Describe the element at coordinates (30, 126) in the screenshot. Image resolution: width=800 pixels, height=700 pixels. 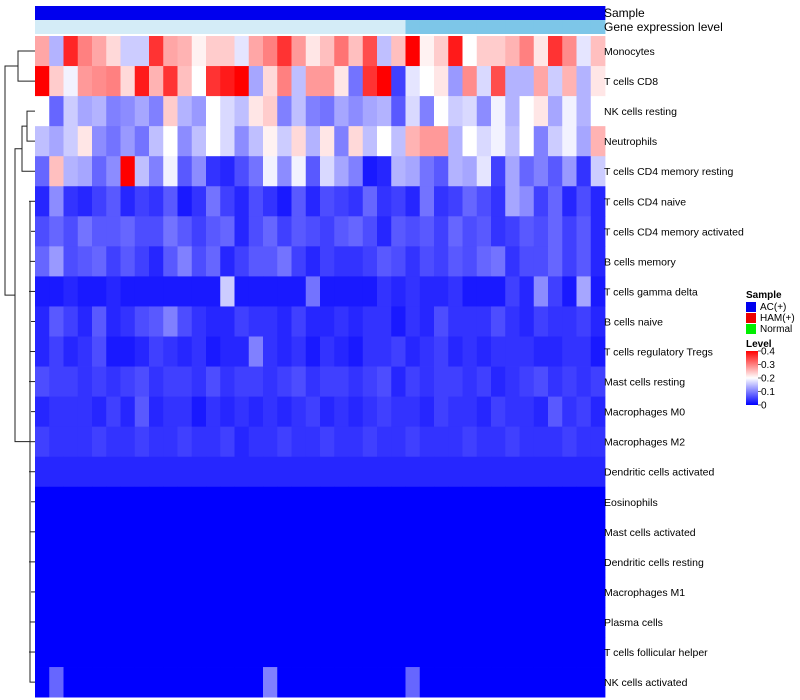
I see `dendrogram-branch` at that location.